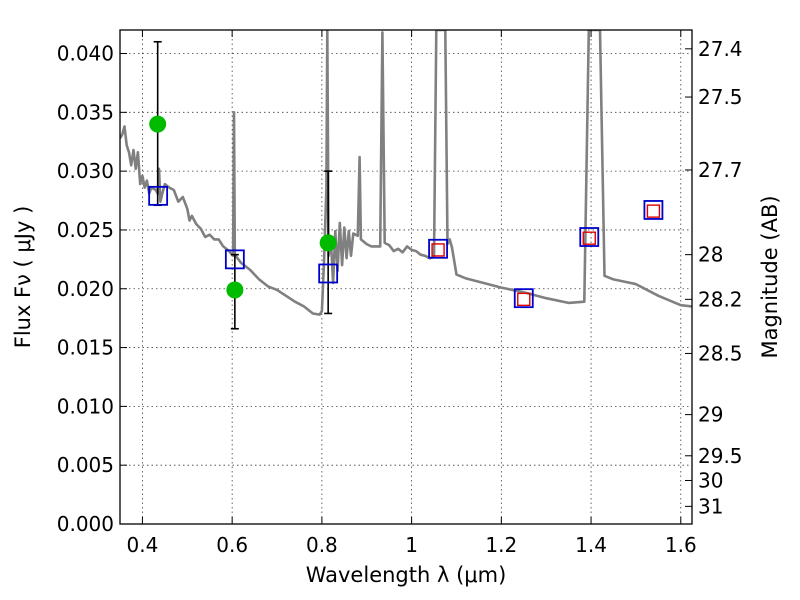  What do you see at coordinates (85, 524) in the screenshot?
I see `y-tick-label: 0.000` at bounding box center [85, 524].